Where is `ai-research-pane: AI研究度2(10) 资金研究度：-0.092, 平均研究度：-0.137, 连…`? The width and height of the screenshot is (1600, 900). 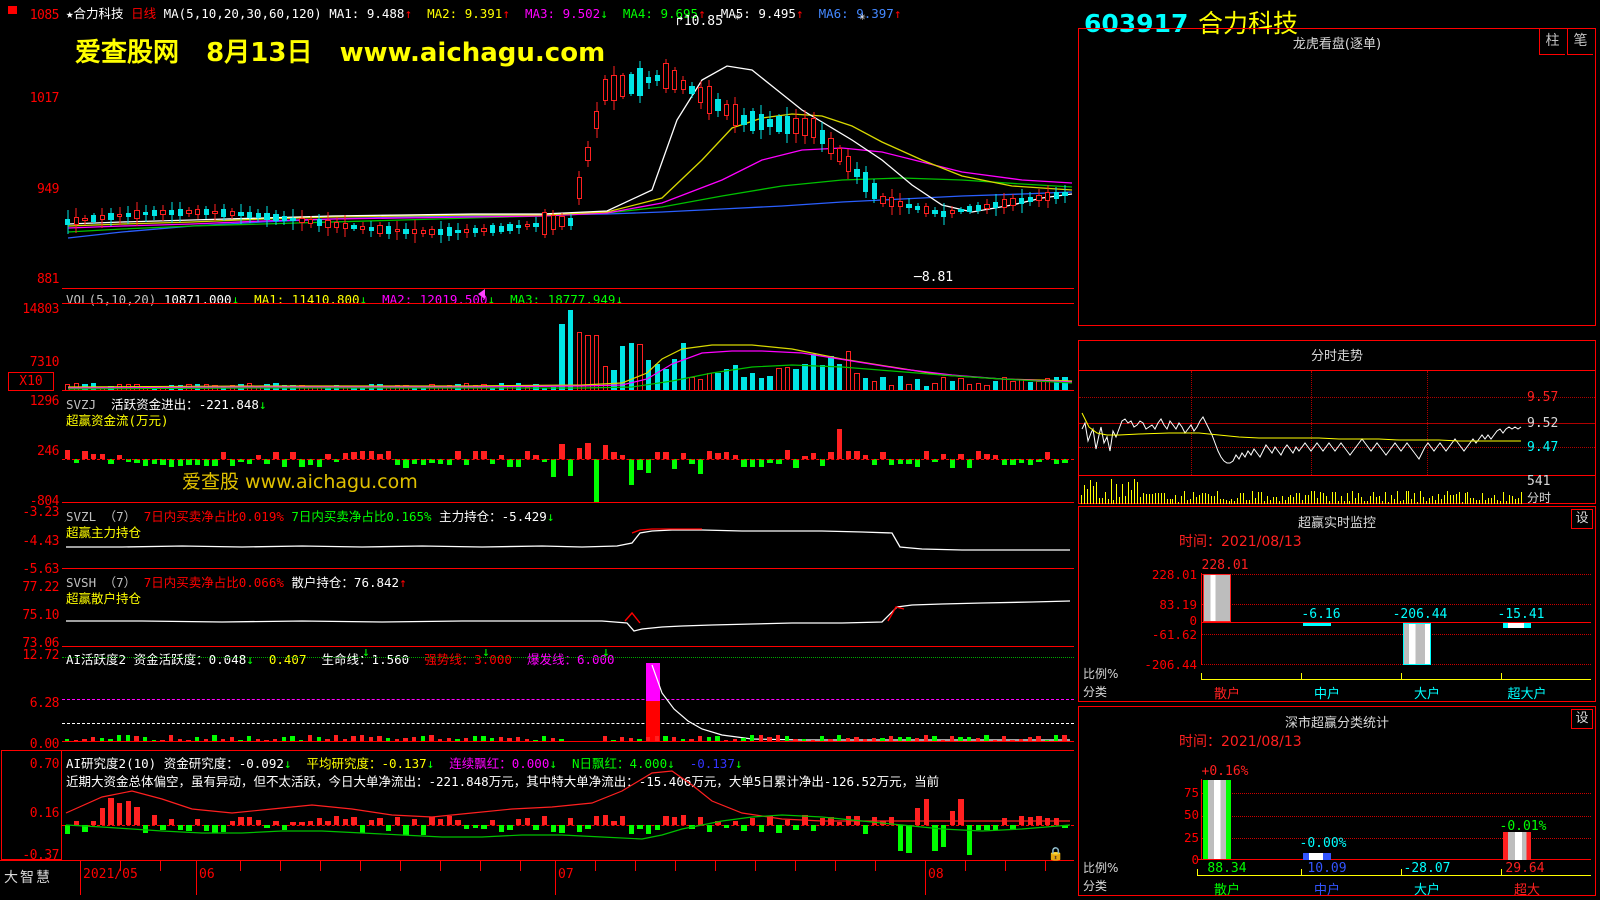
ai-research-pane: AI研究度2(10) 资金研究度：-0.092, 平均研究度：-0.137, 连… is located at coordinates (568, 805).